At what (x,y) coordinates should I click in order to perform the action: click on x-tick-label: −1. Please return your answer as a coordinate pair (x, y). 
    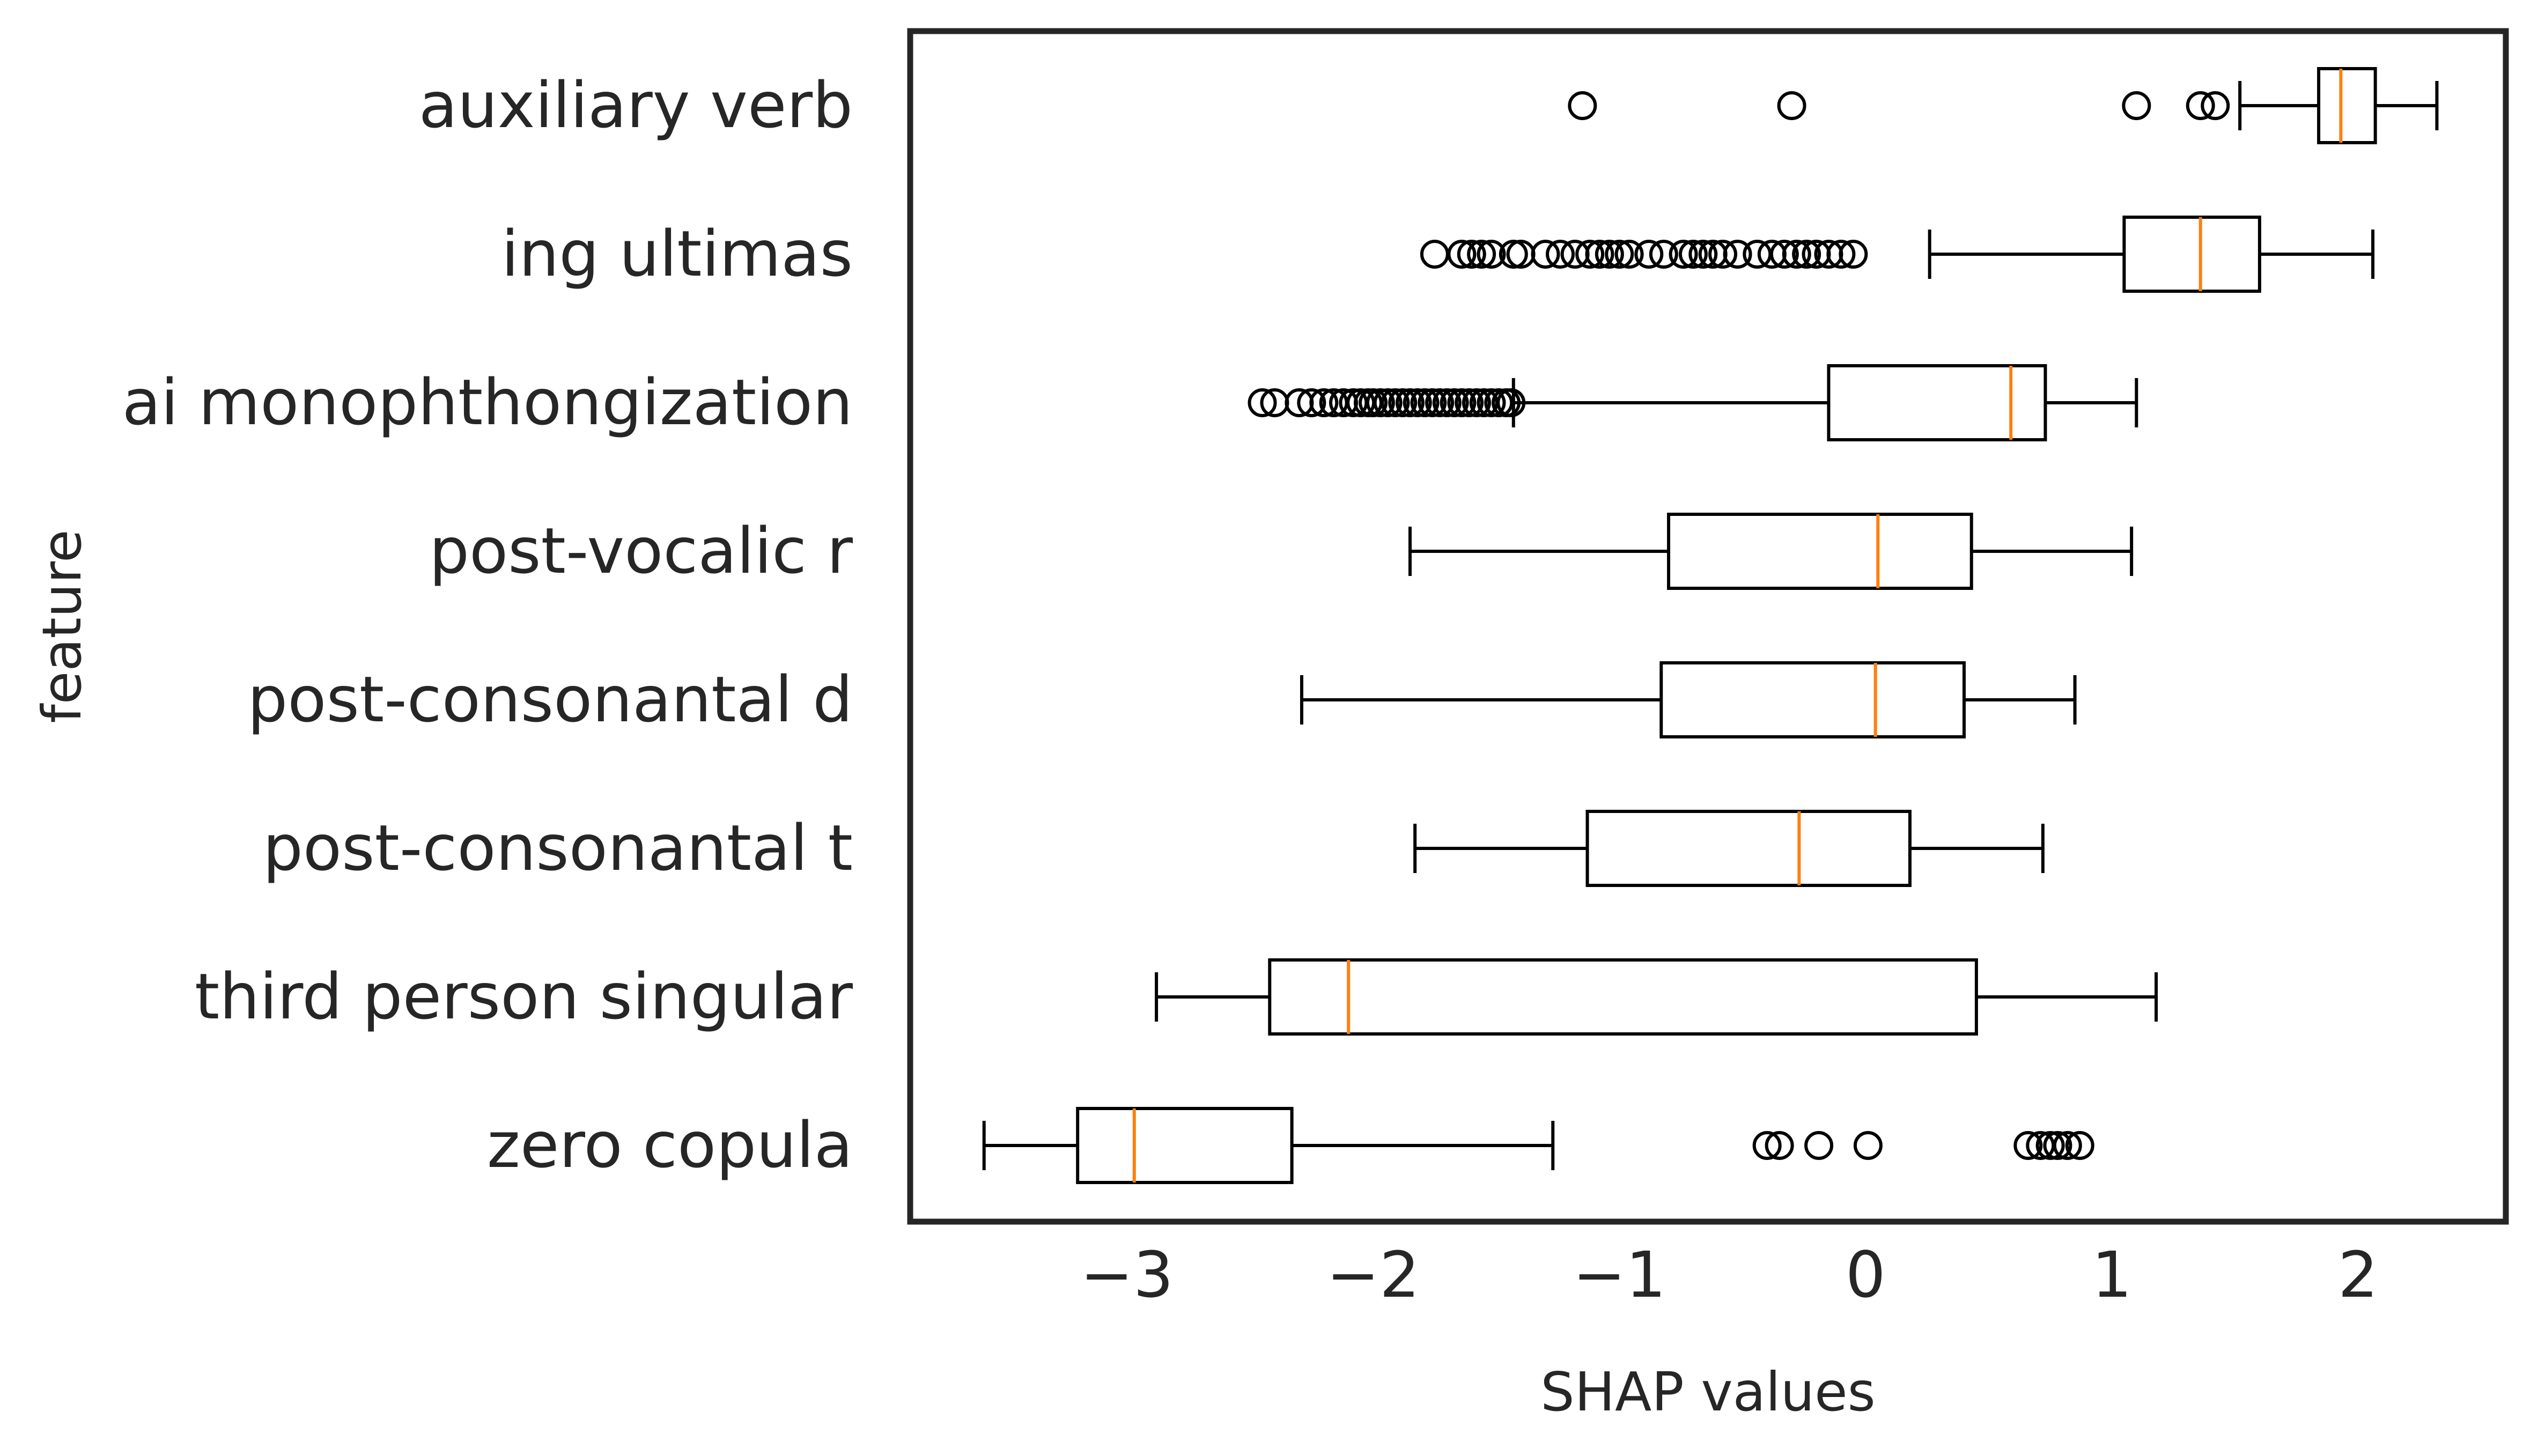
    Looking at the image, I should click on (1619, 1275).